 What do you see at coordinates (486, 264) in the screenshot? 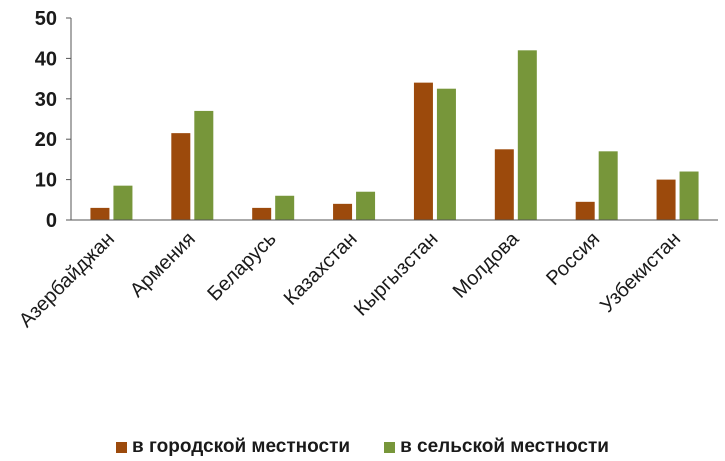
I see `x-tick-label: Молдова` at bounding box center [486, 264].